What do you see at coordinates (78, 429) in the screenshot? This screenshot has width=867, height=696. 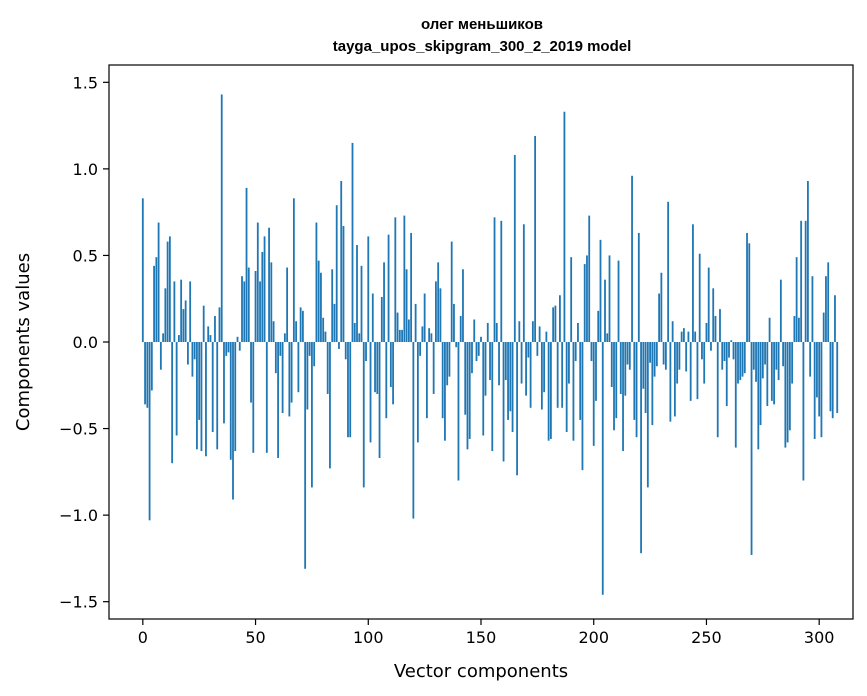 I see `y-tick-label: −0.5` at bounding box center [78, 429].